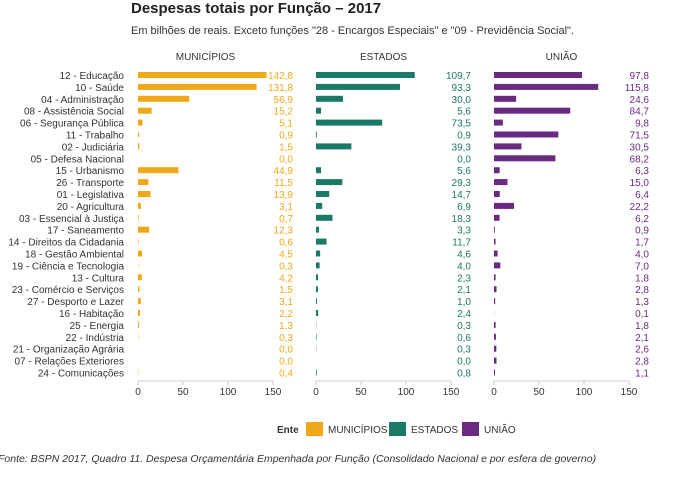 The width and height of the screenshot is (681, 479). I want to click on data-label: 1,3, so click(286, 326).